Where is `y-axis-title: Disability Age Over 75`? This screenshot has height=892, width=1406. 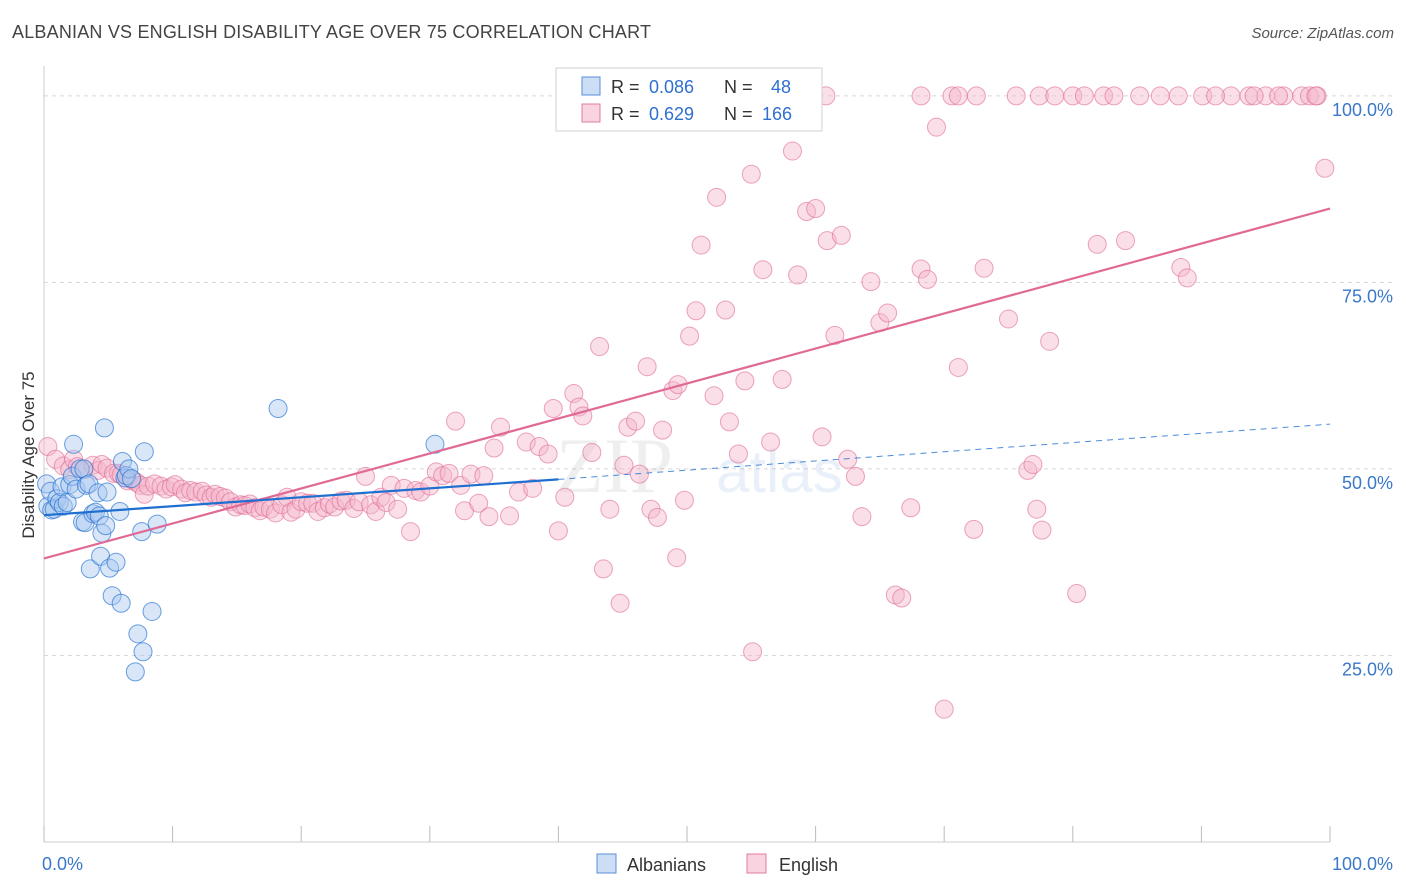 y-axis-title: Disability Age Over 75 is located at coordinates (28, 454).